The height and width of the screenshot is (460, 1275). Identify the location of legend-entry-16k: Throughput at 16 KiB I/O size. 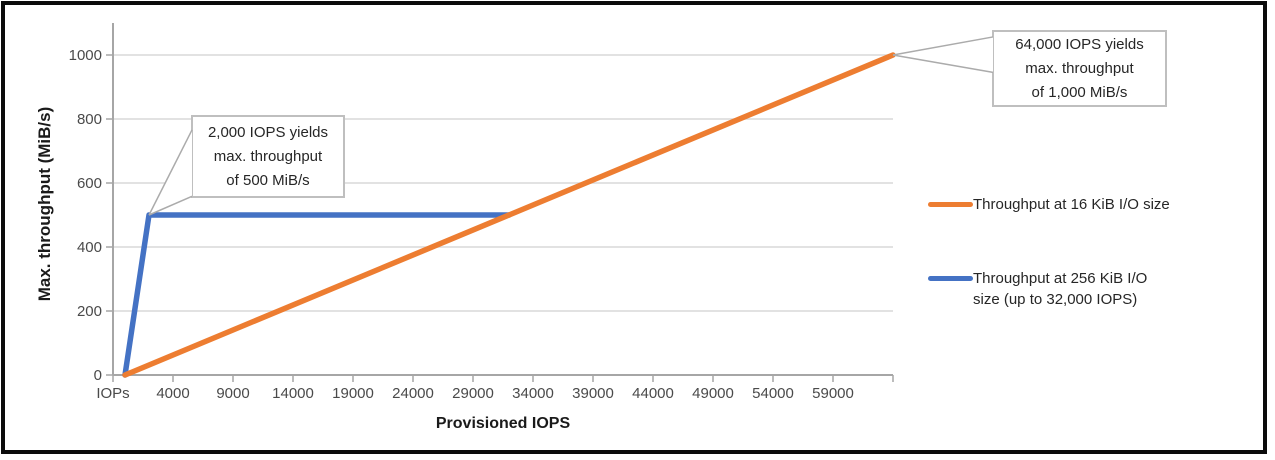
(1049, 204).